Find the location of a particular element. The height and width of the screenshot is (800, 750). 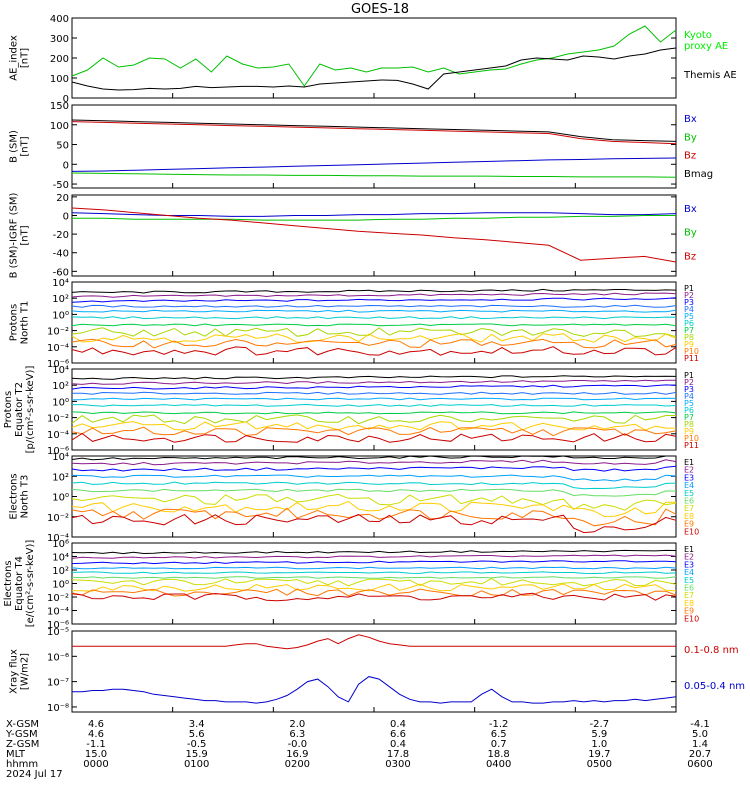

footer-value: 19.7 is located at coordinates (599, 754).